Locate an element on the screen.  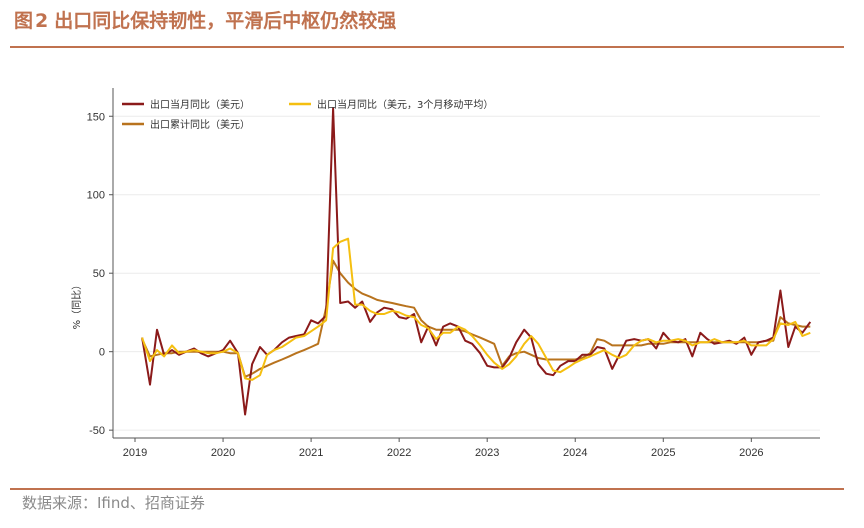
x-tick-label: 2019 is located at coordinates (135, 453).